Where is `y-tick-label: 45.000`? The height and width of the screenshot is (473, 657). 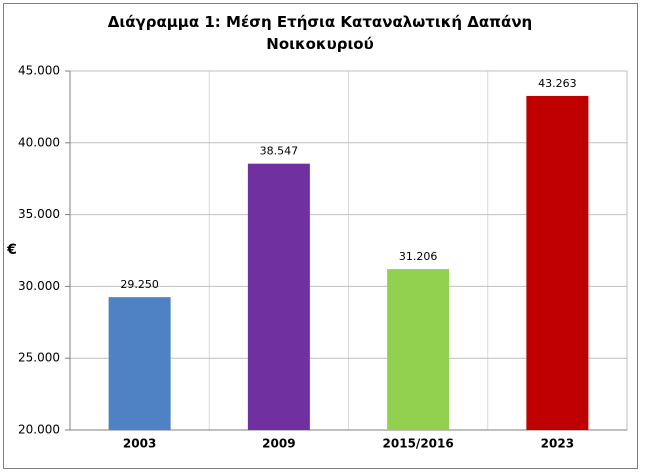 y-tick-label: 45.000 is located at coordinates (39, 71).